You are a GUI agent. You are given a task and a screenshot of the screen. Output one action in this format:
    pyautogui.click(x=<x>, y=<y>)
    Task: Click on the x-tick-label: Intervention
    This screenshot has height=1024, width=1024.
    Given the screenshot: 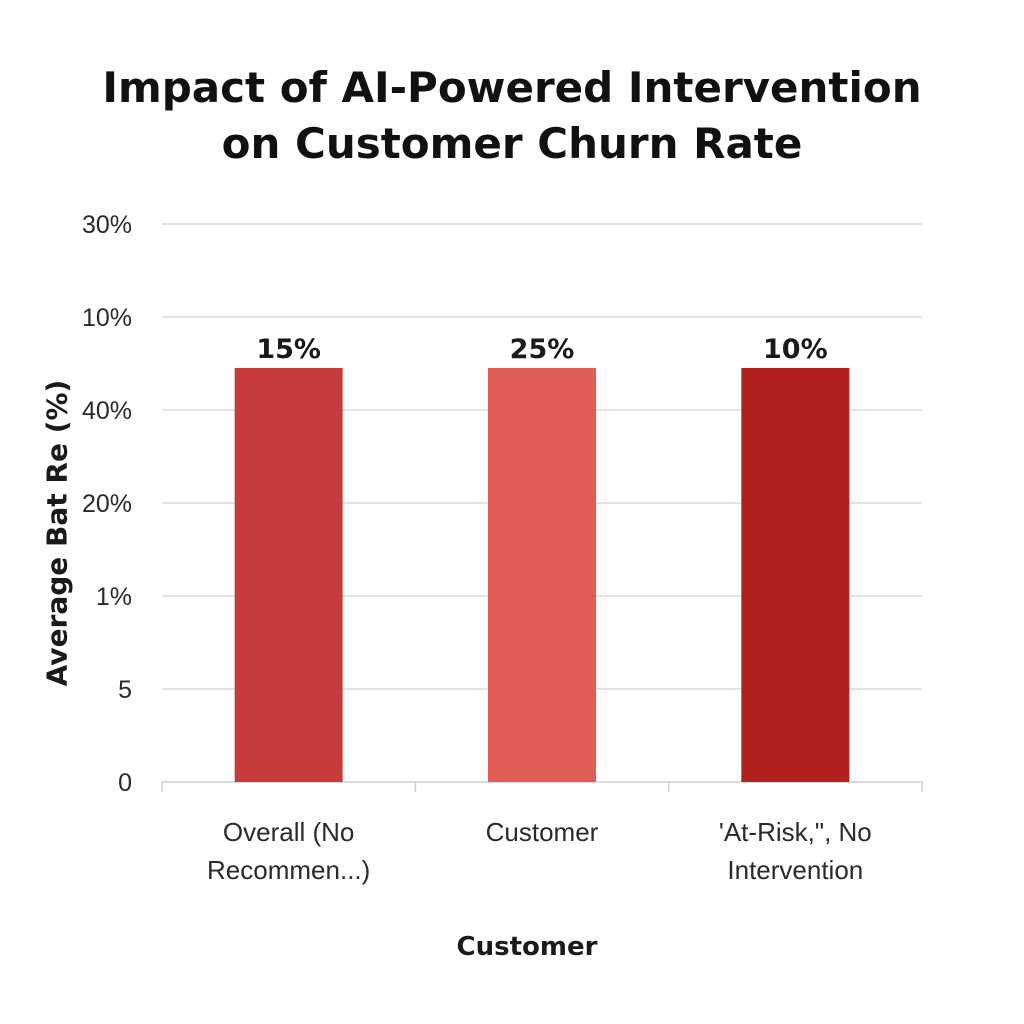 What is the action you would take?
    pyautogui.click(x=795, y=870)
    